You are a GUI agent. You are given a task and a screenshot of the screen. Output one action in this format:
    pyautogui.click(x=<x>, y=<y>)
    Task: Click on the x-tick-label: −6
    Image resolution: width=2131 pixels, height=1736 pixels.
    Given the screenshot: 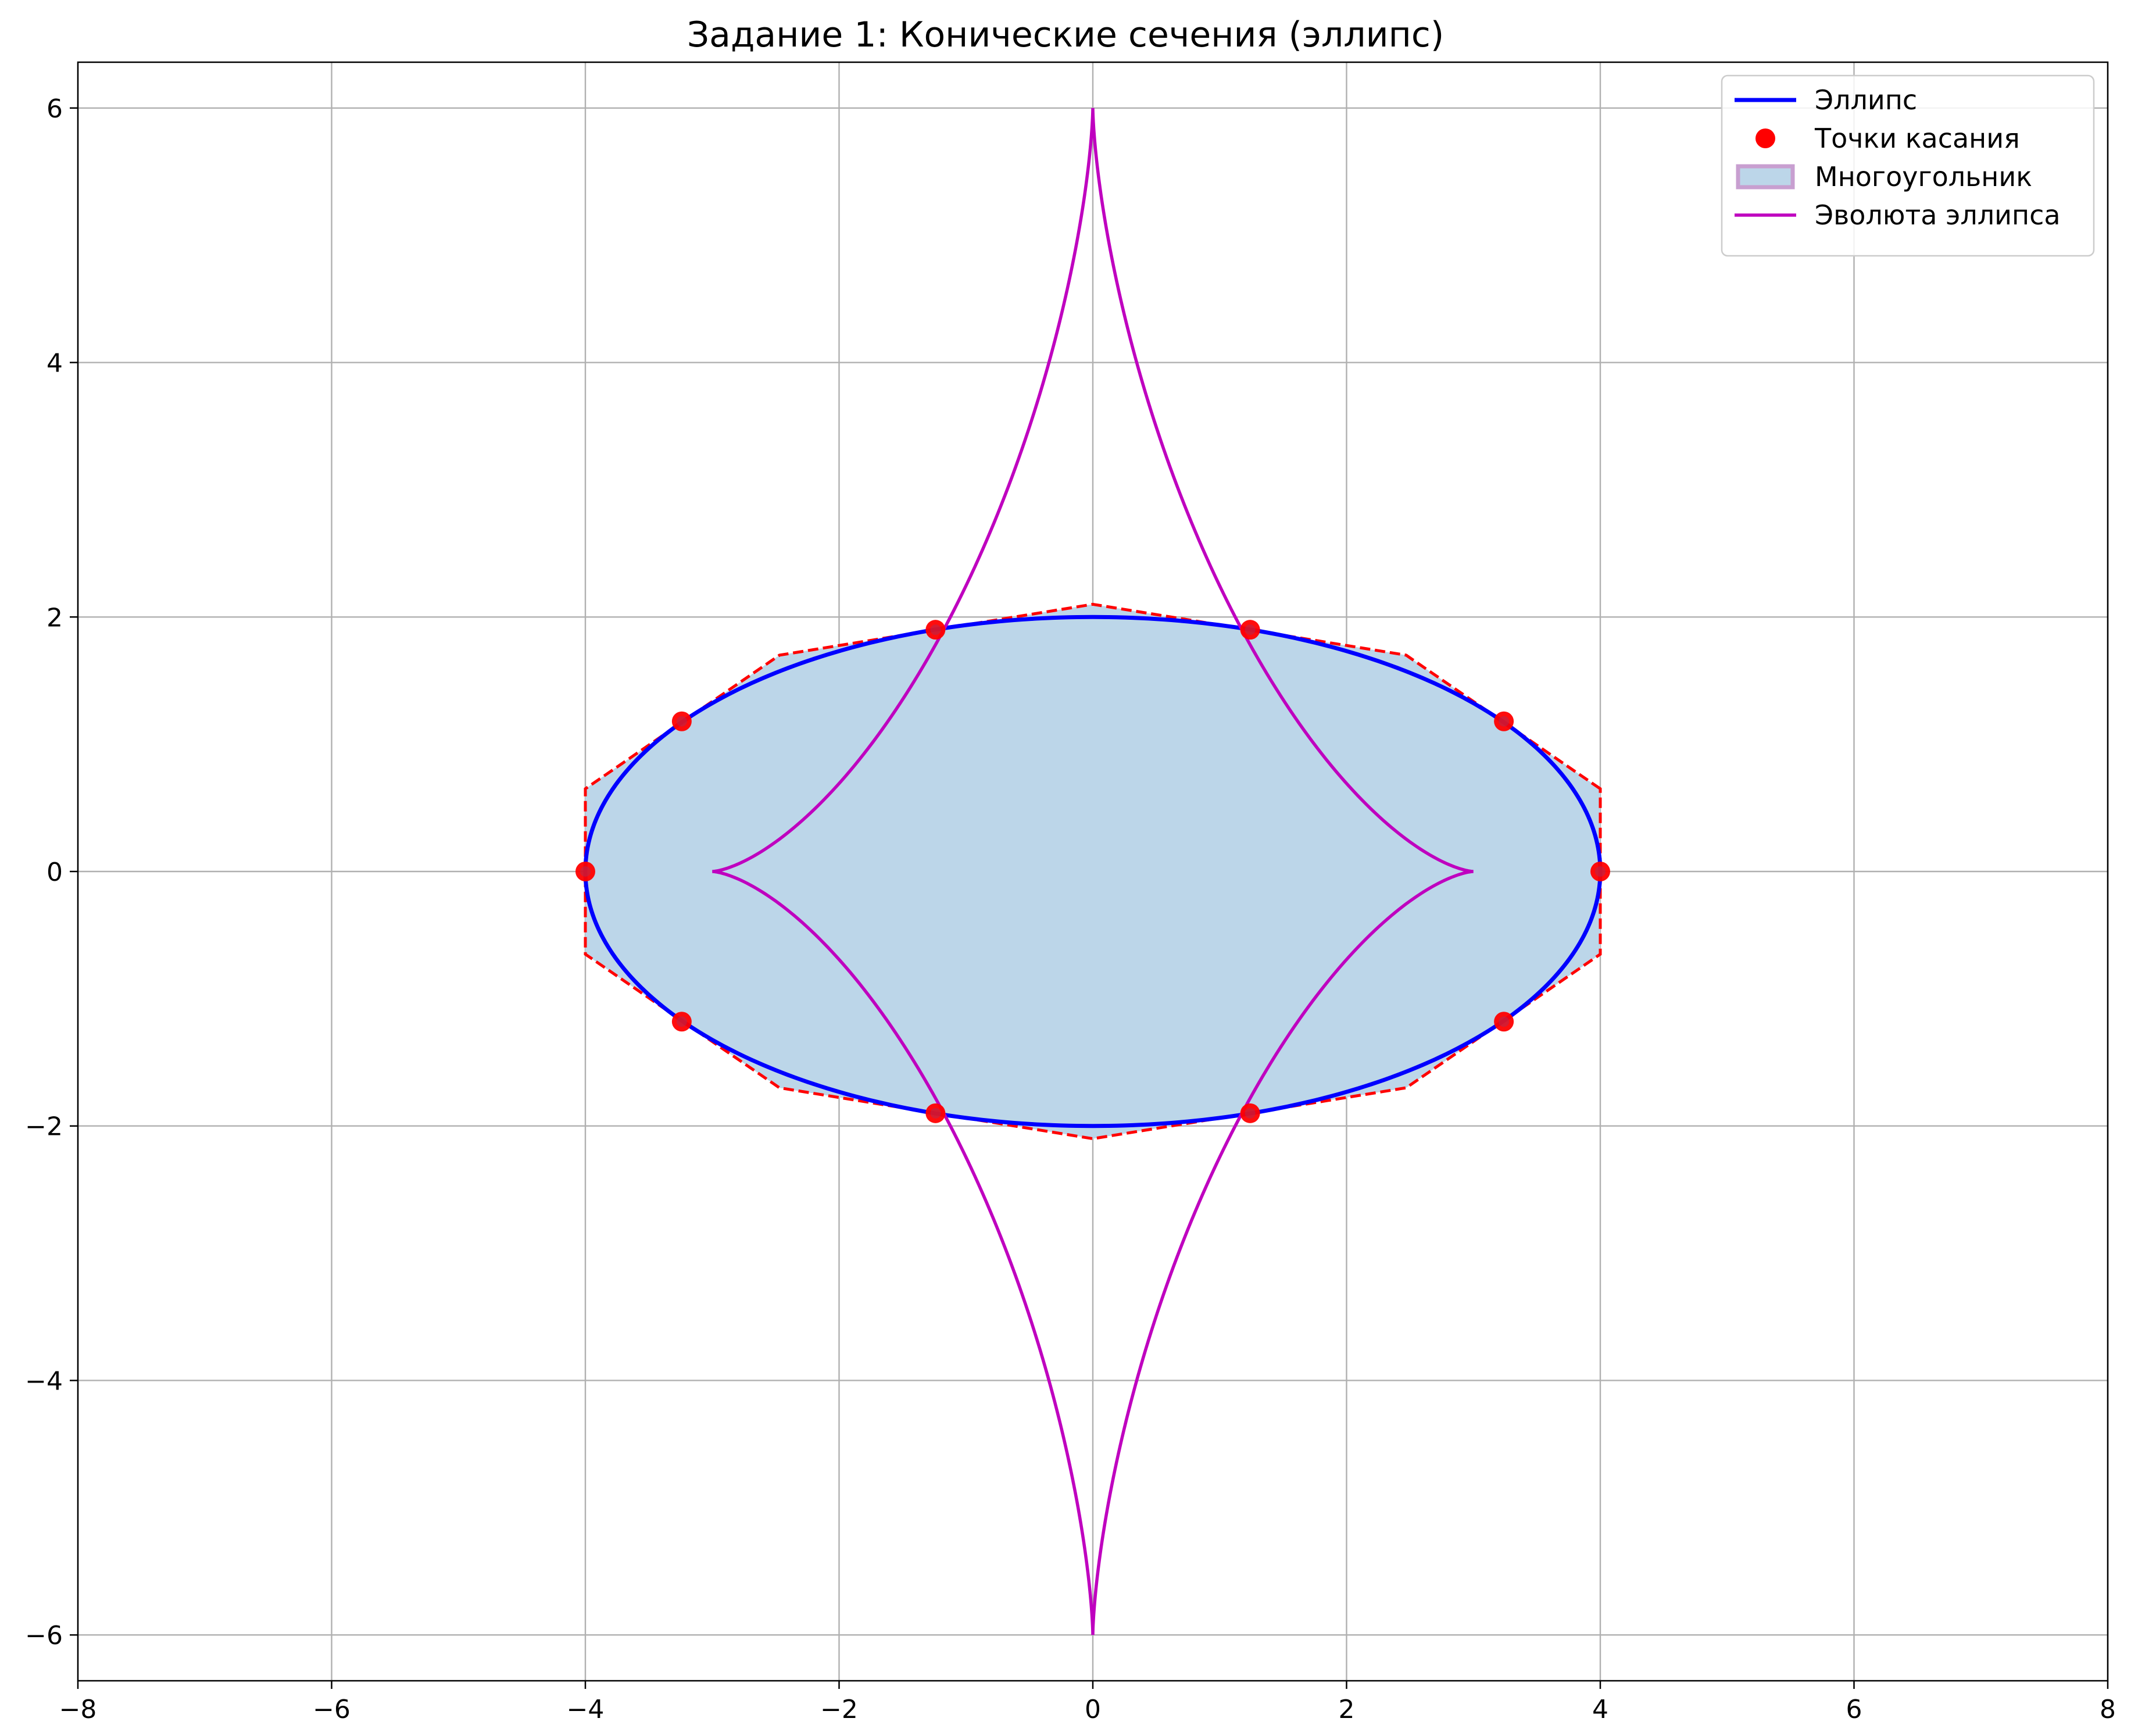 What is the action you would take?
    pyautogui.click(x=332, y=1709)
    